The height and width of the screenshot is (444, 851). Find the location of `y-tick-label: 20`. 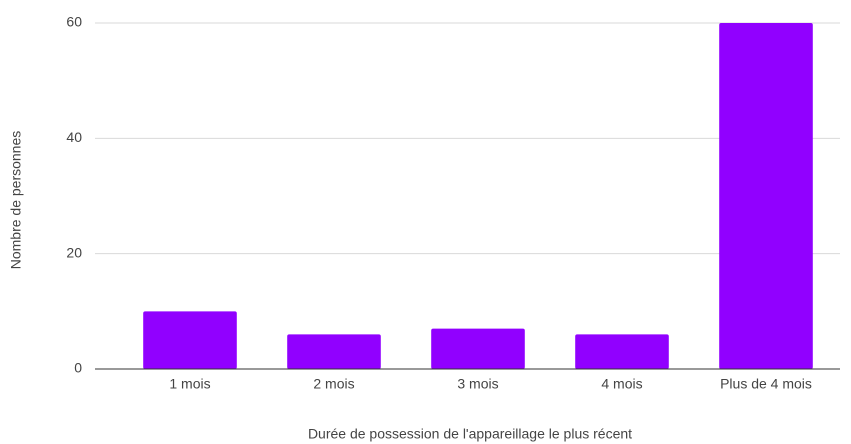

y-tick-label: 20 is located at coordinates (74, 252).